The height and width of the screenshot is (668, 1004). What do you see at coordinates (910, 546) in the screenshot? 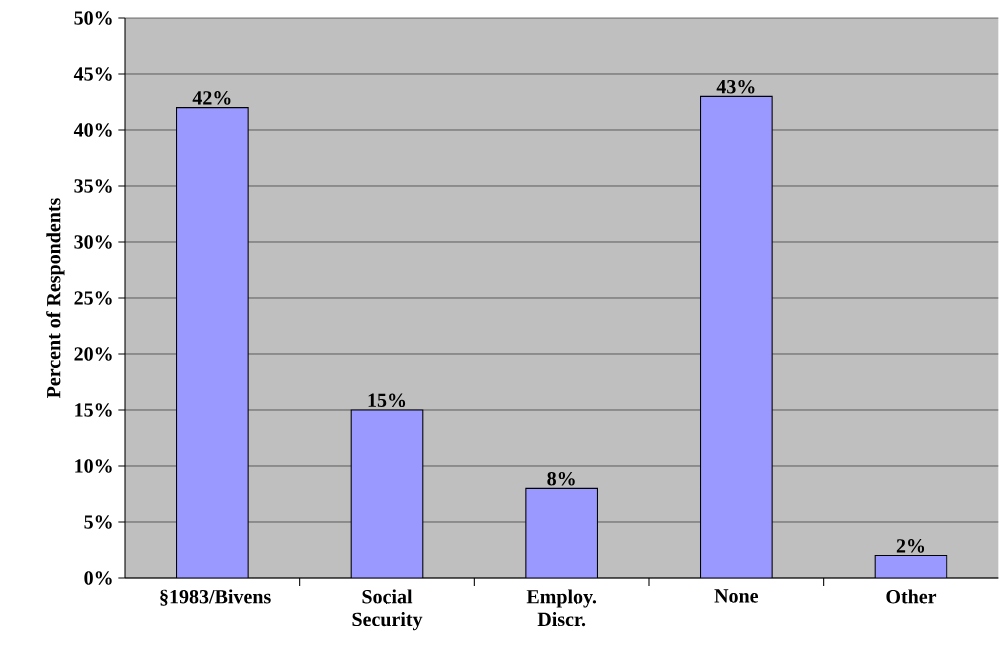
I see `data-label: 2%` at bounding box center [910, 546].